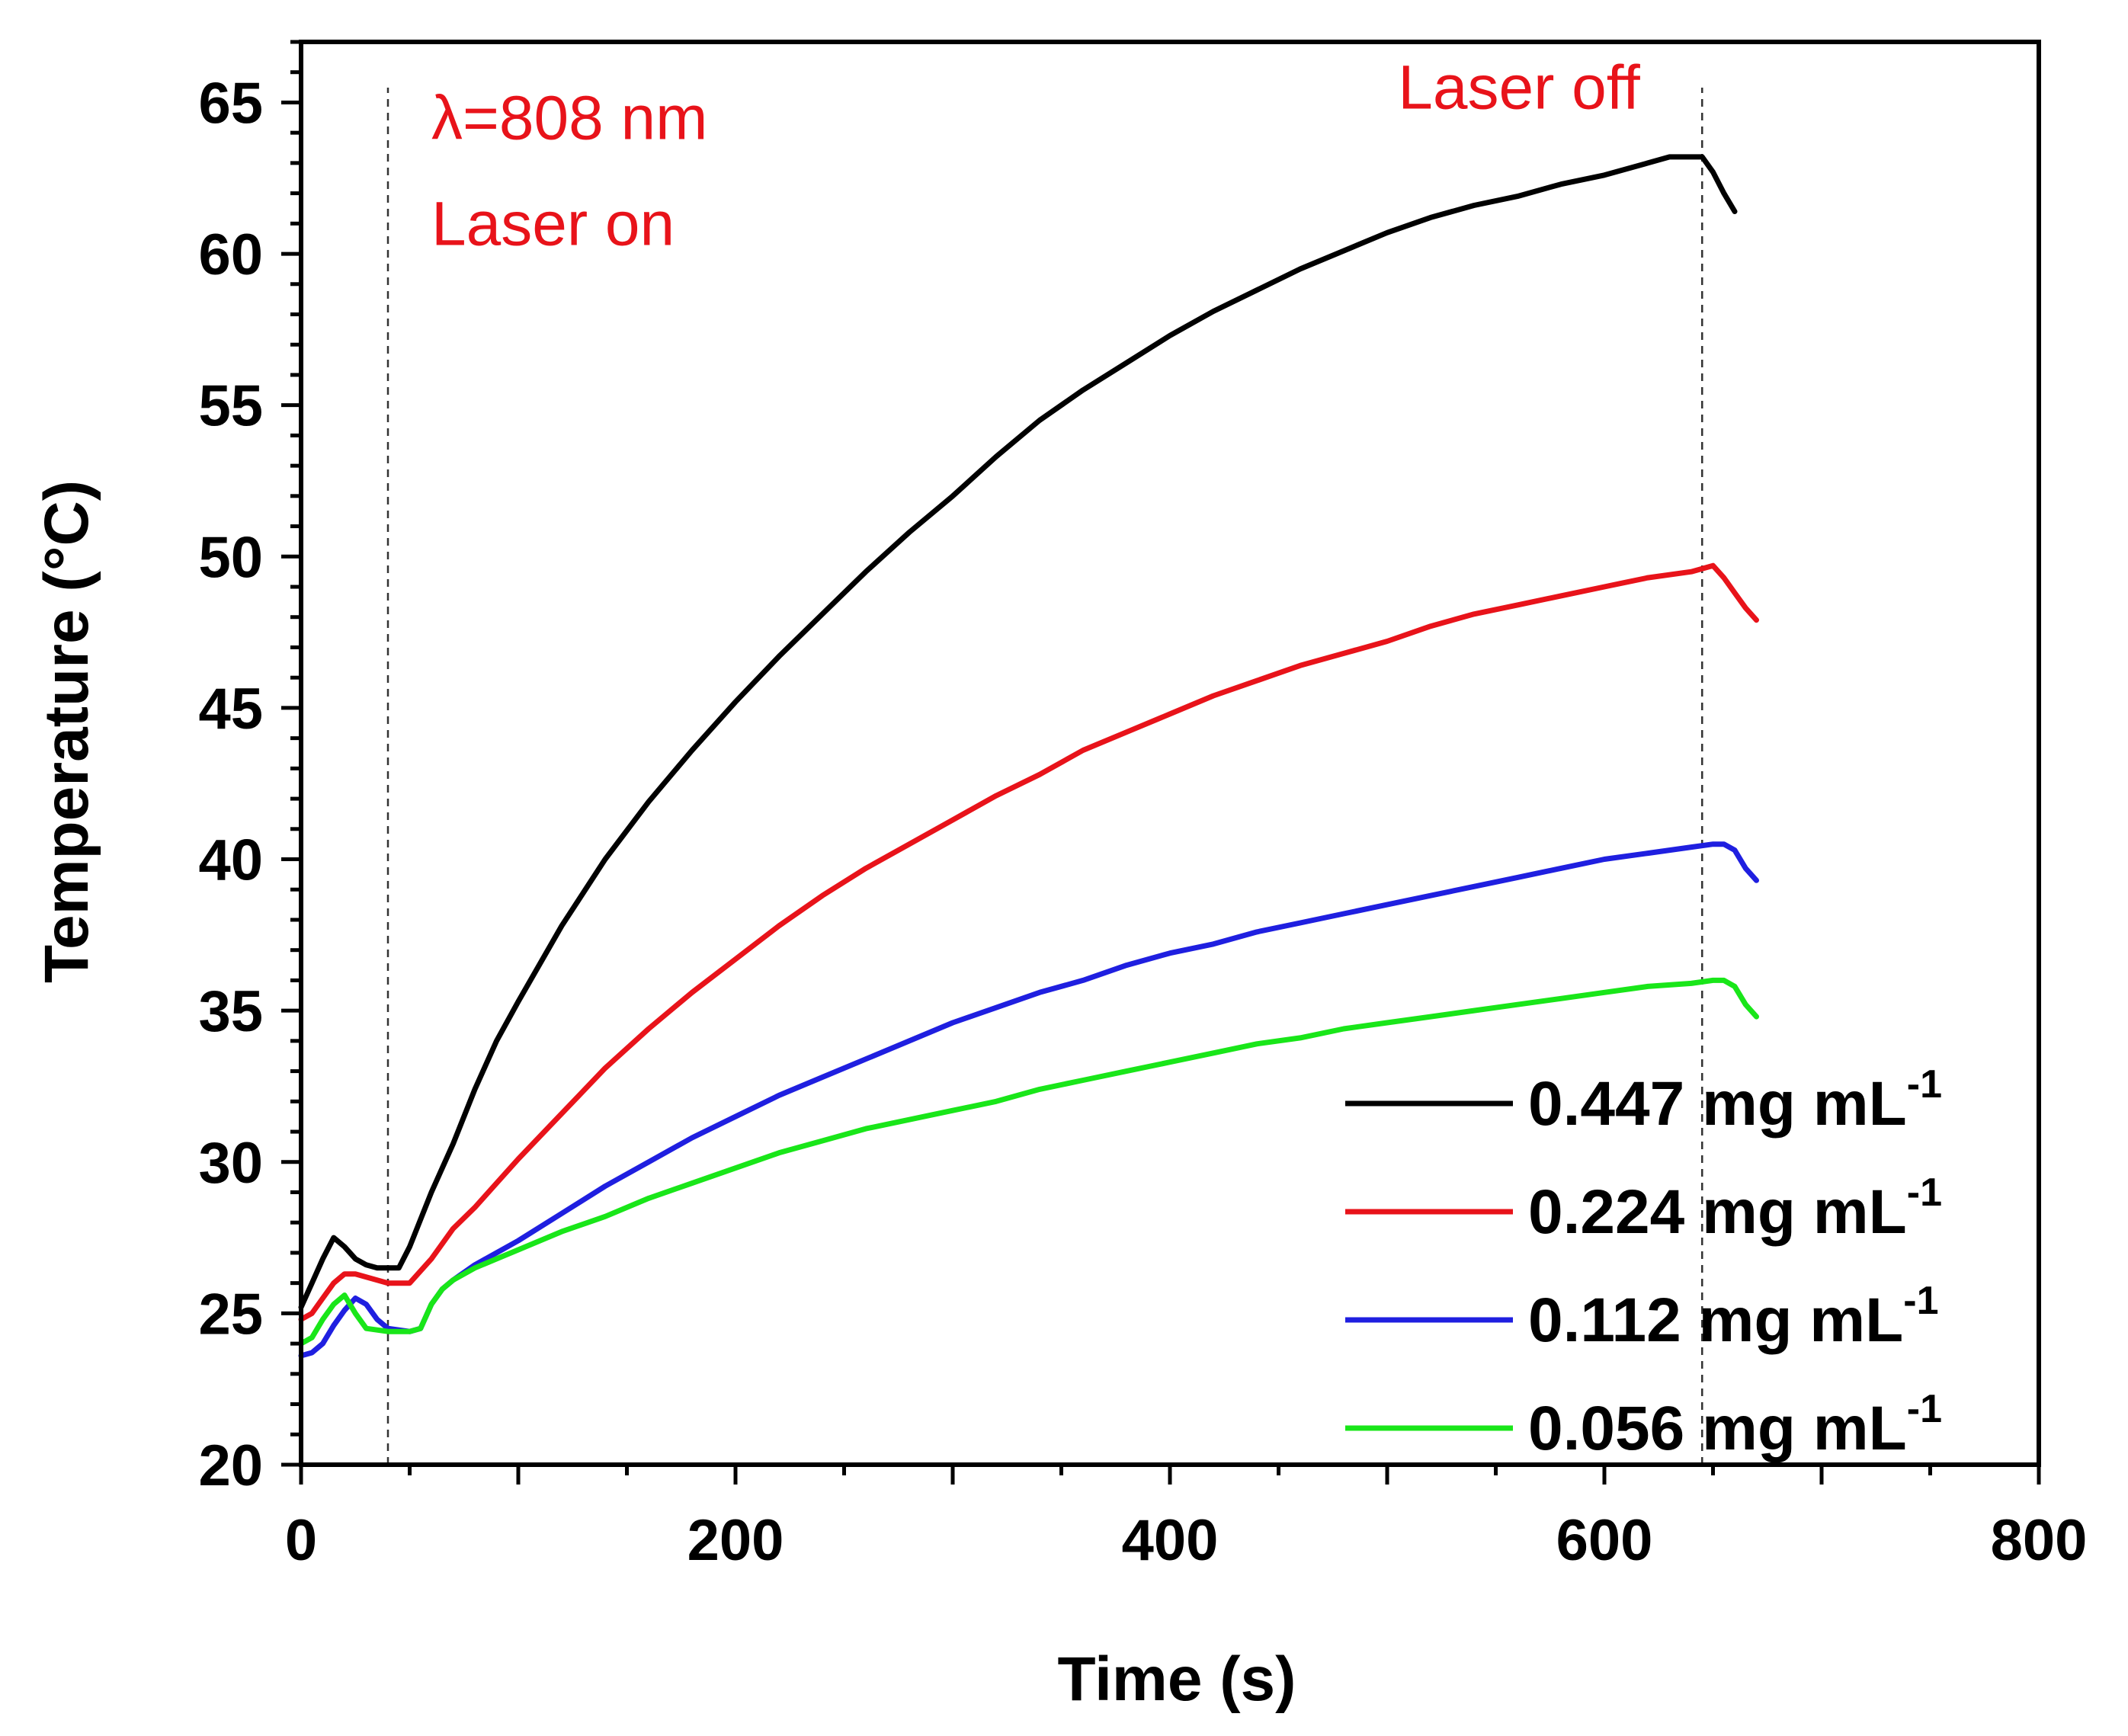 Image resolution: width=2128 pixels, height=1736 pixels. Describe the element at coordinates (230, 709) in the screenshot. I see `y-tick-label: 45` at that location.